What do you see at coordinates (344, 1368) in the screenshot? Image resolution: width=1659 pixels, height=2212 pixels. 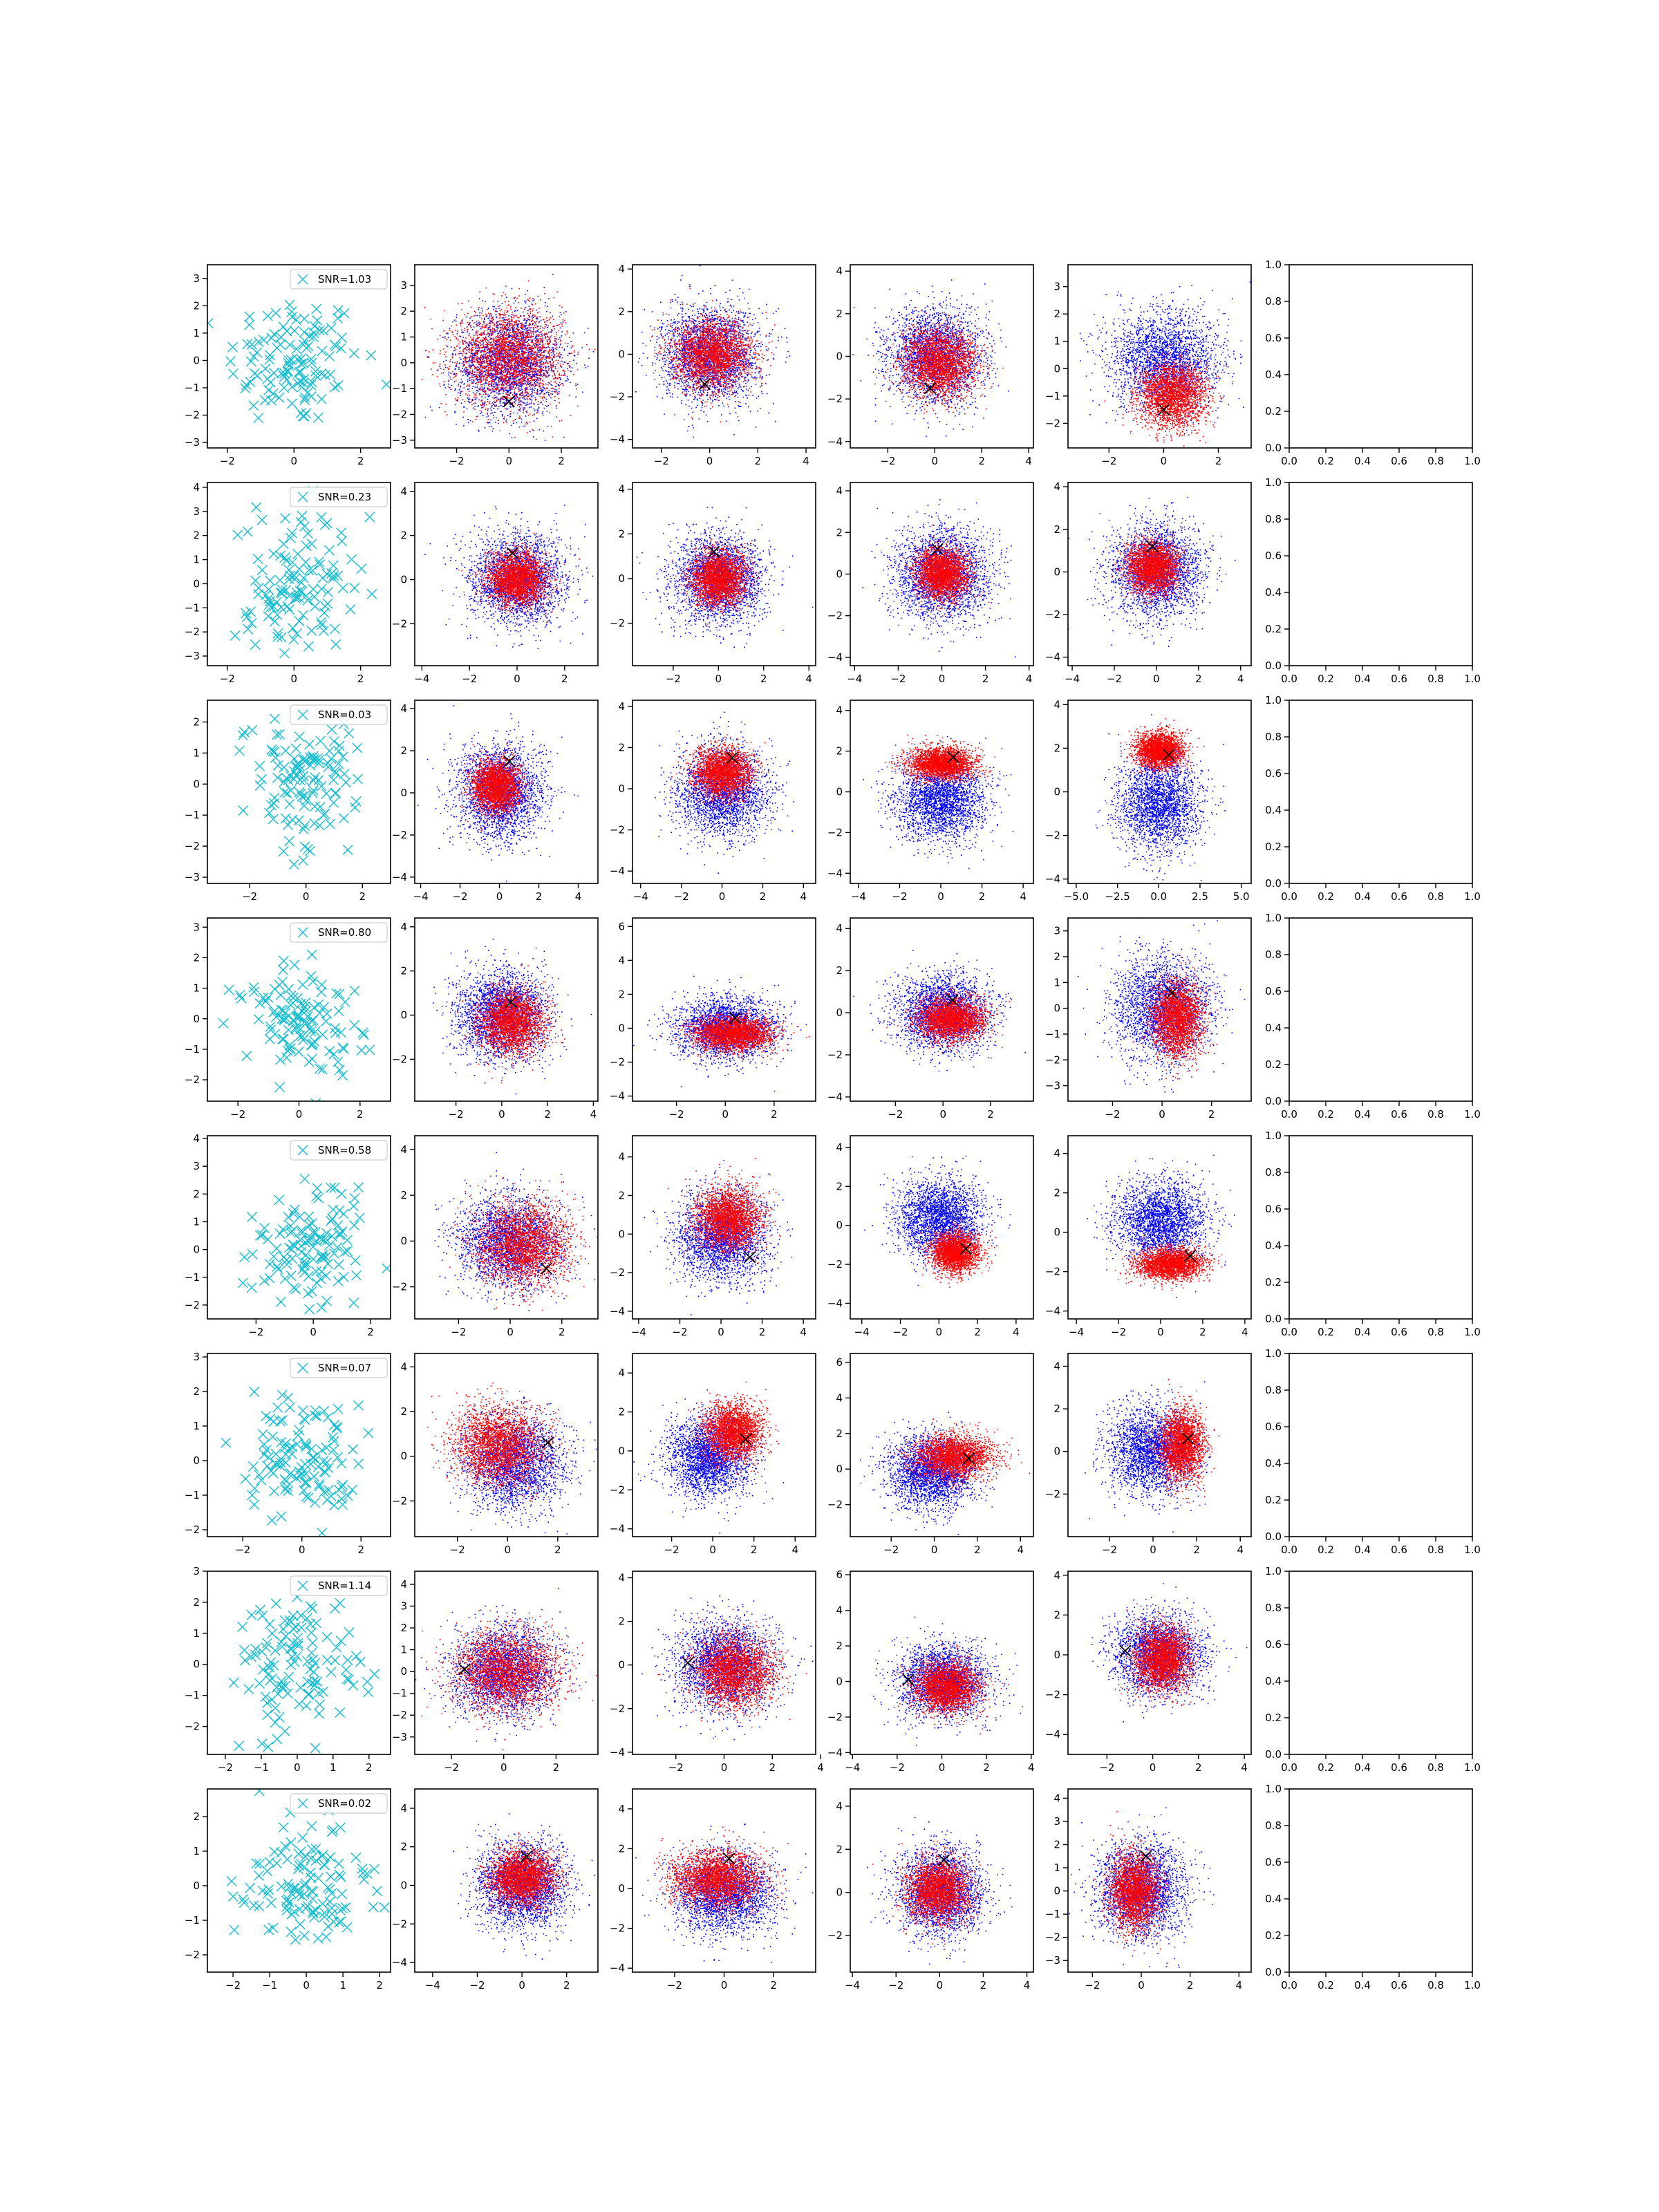 I see `legend-label: SNR=0.07` at bounding box center [344, 1368].